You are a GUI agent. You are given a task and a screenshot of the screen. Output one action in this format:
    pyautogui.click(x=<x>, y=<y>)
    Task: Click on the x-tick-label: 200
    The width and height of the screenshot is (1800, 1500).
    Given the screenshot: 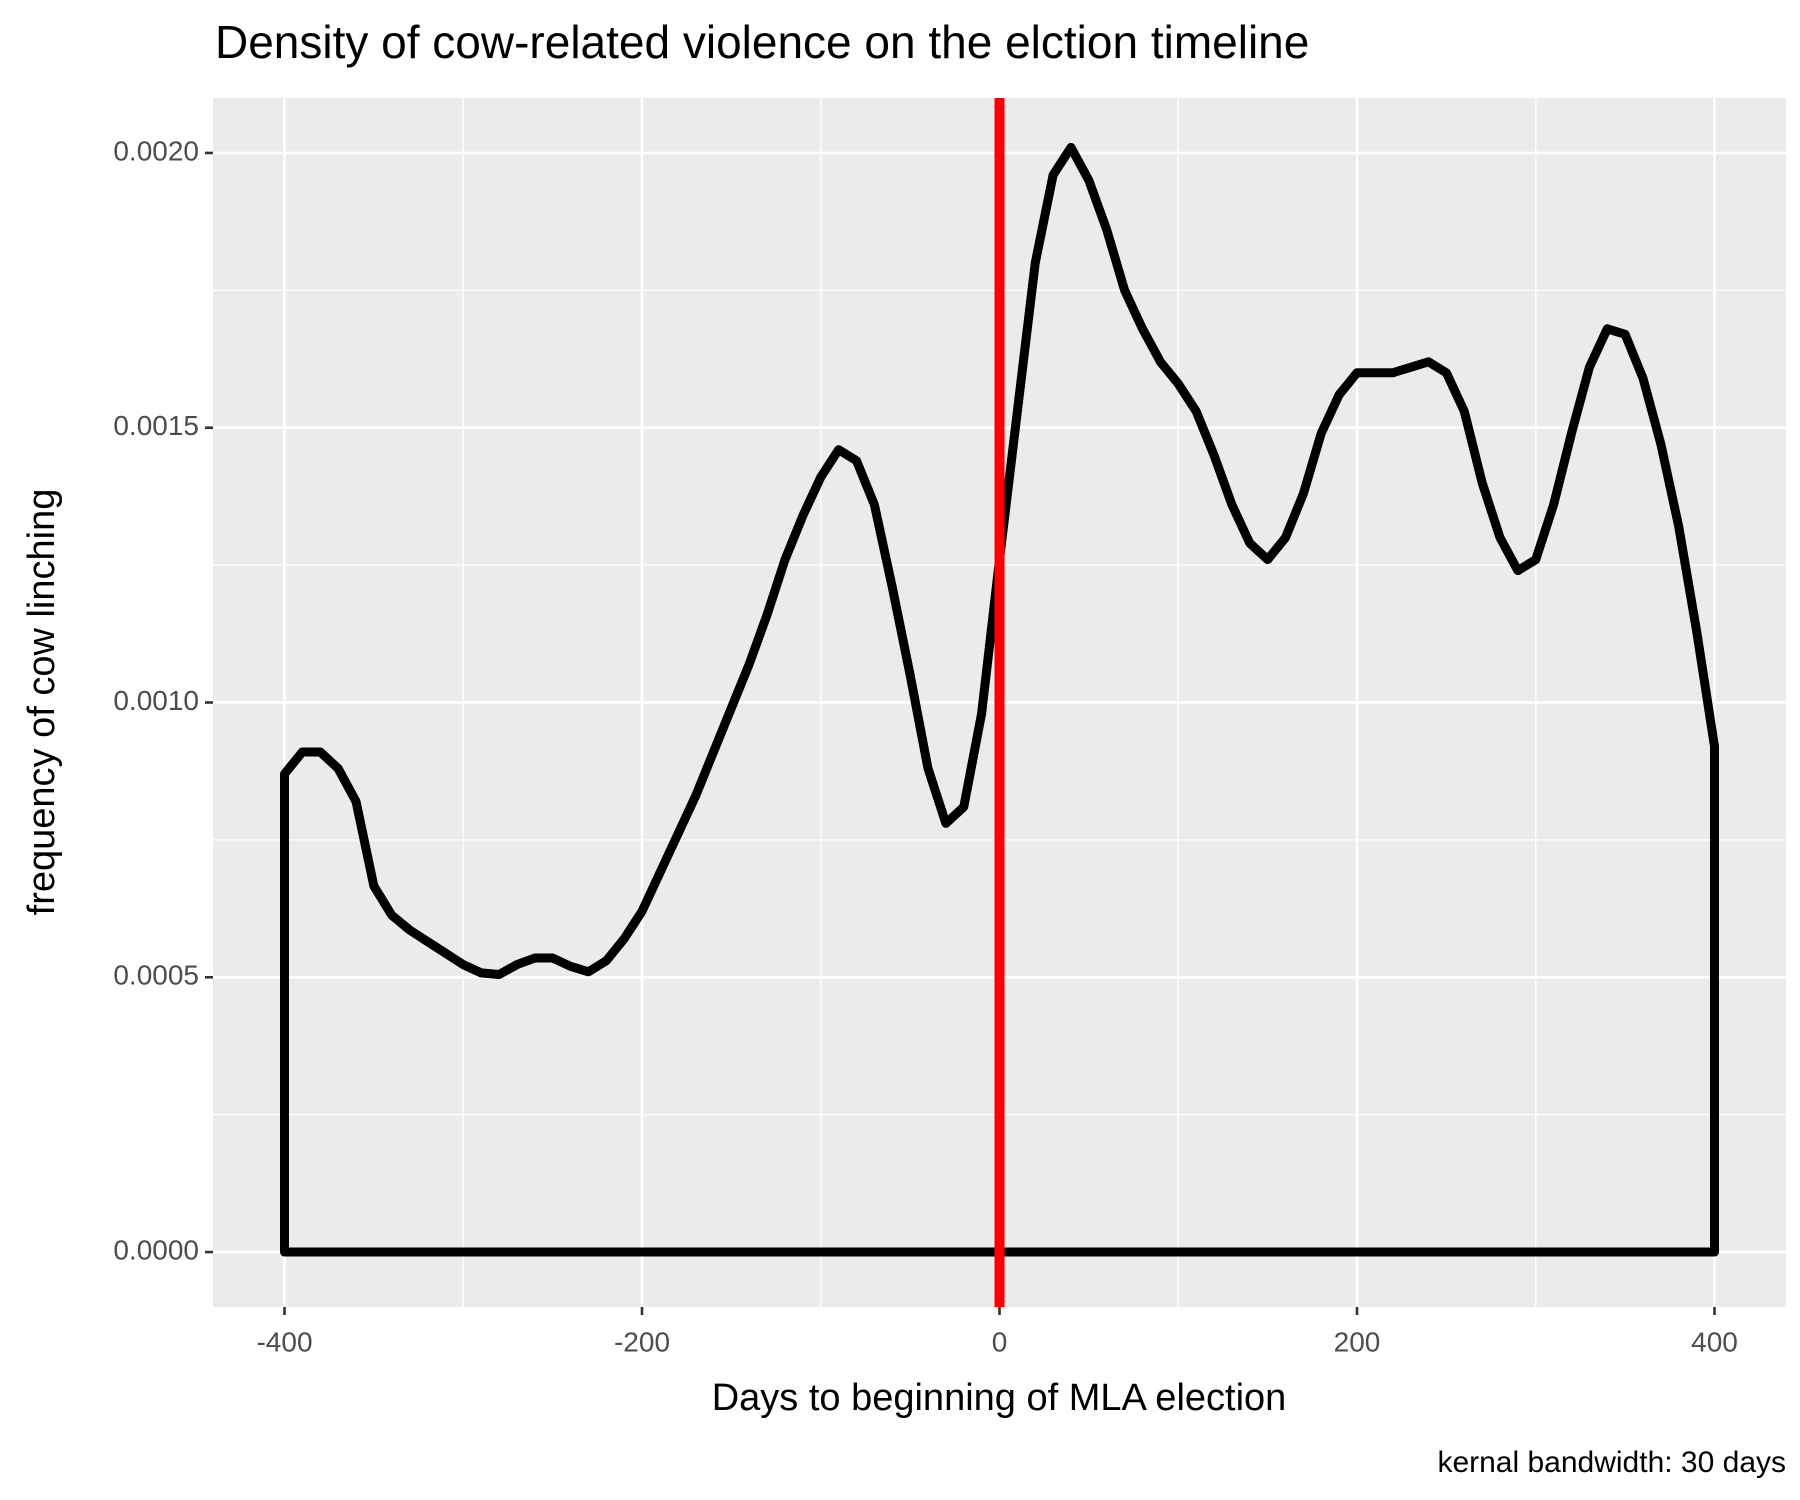 What is the action you would take?
    pyautogui.click(x=1357, y=1341)
    